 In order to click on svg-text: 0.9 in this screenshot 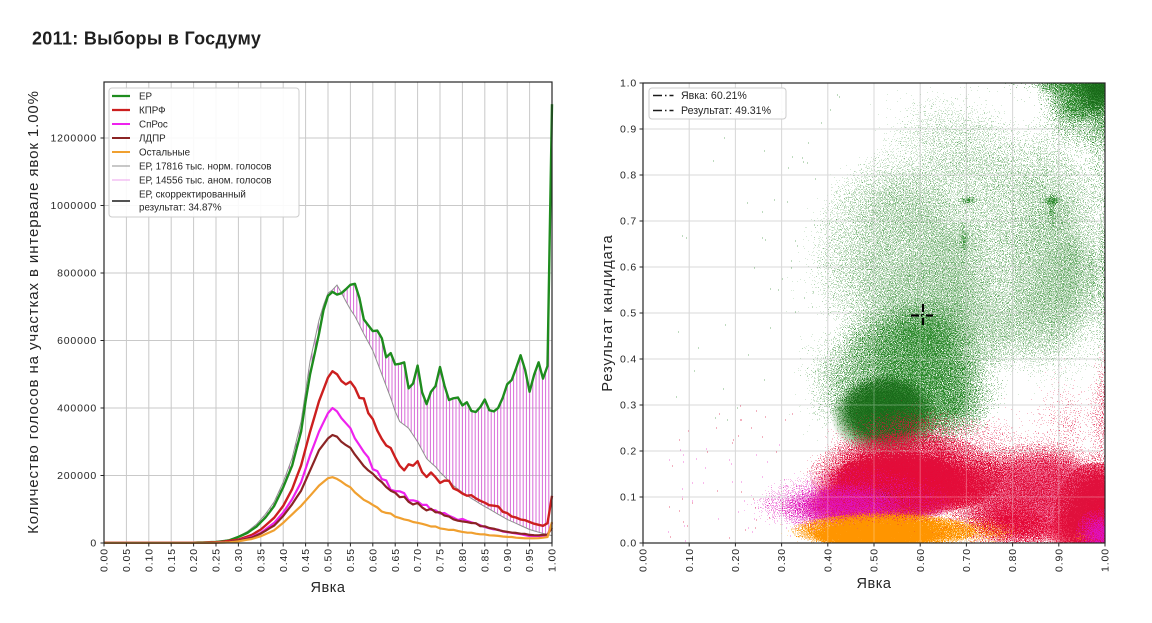, I will do `click(628, 130)`.